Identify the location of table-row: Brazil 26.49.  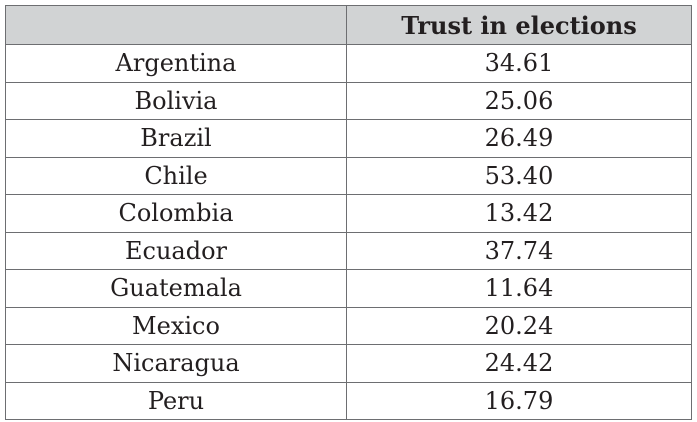
(348, 138).